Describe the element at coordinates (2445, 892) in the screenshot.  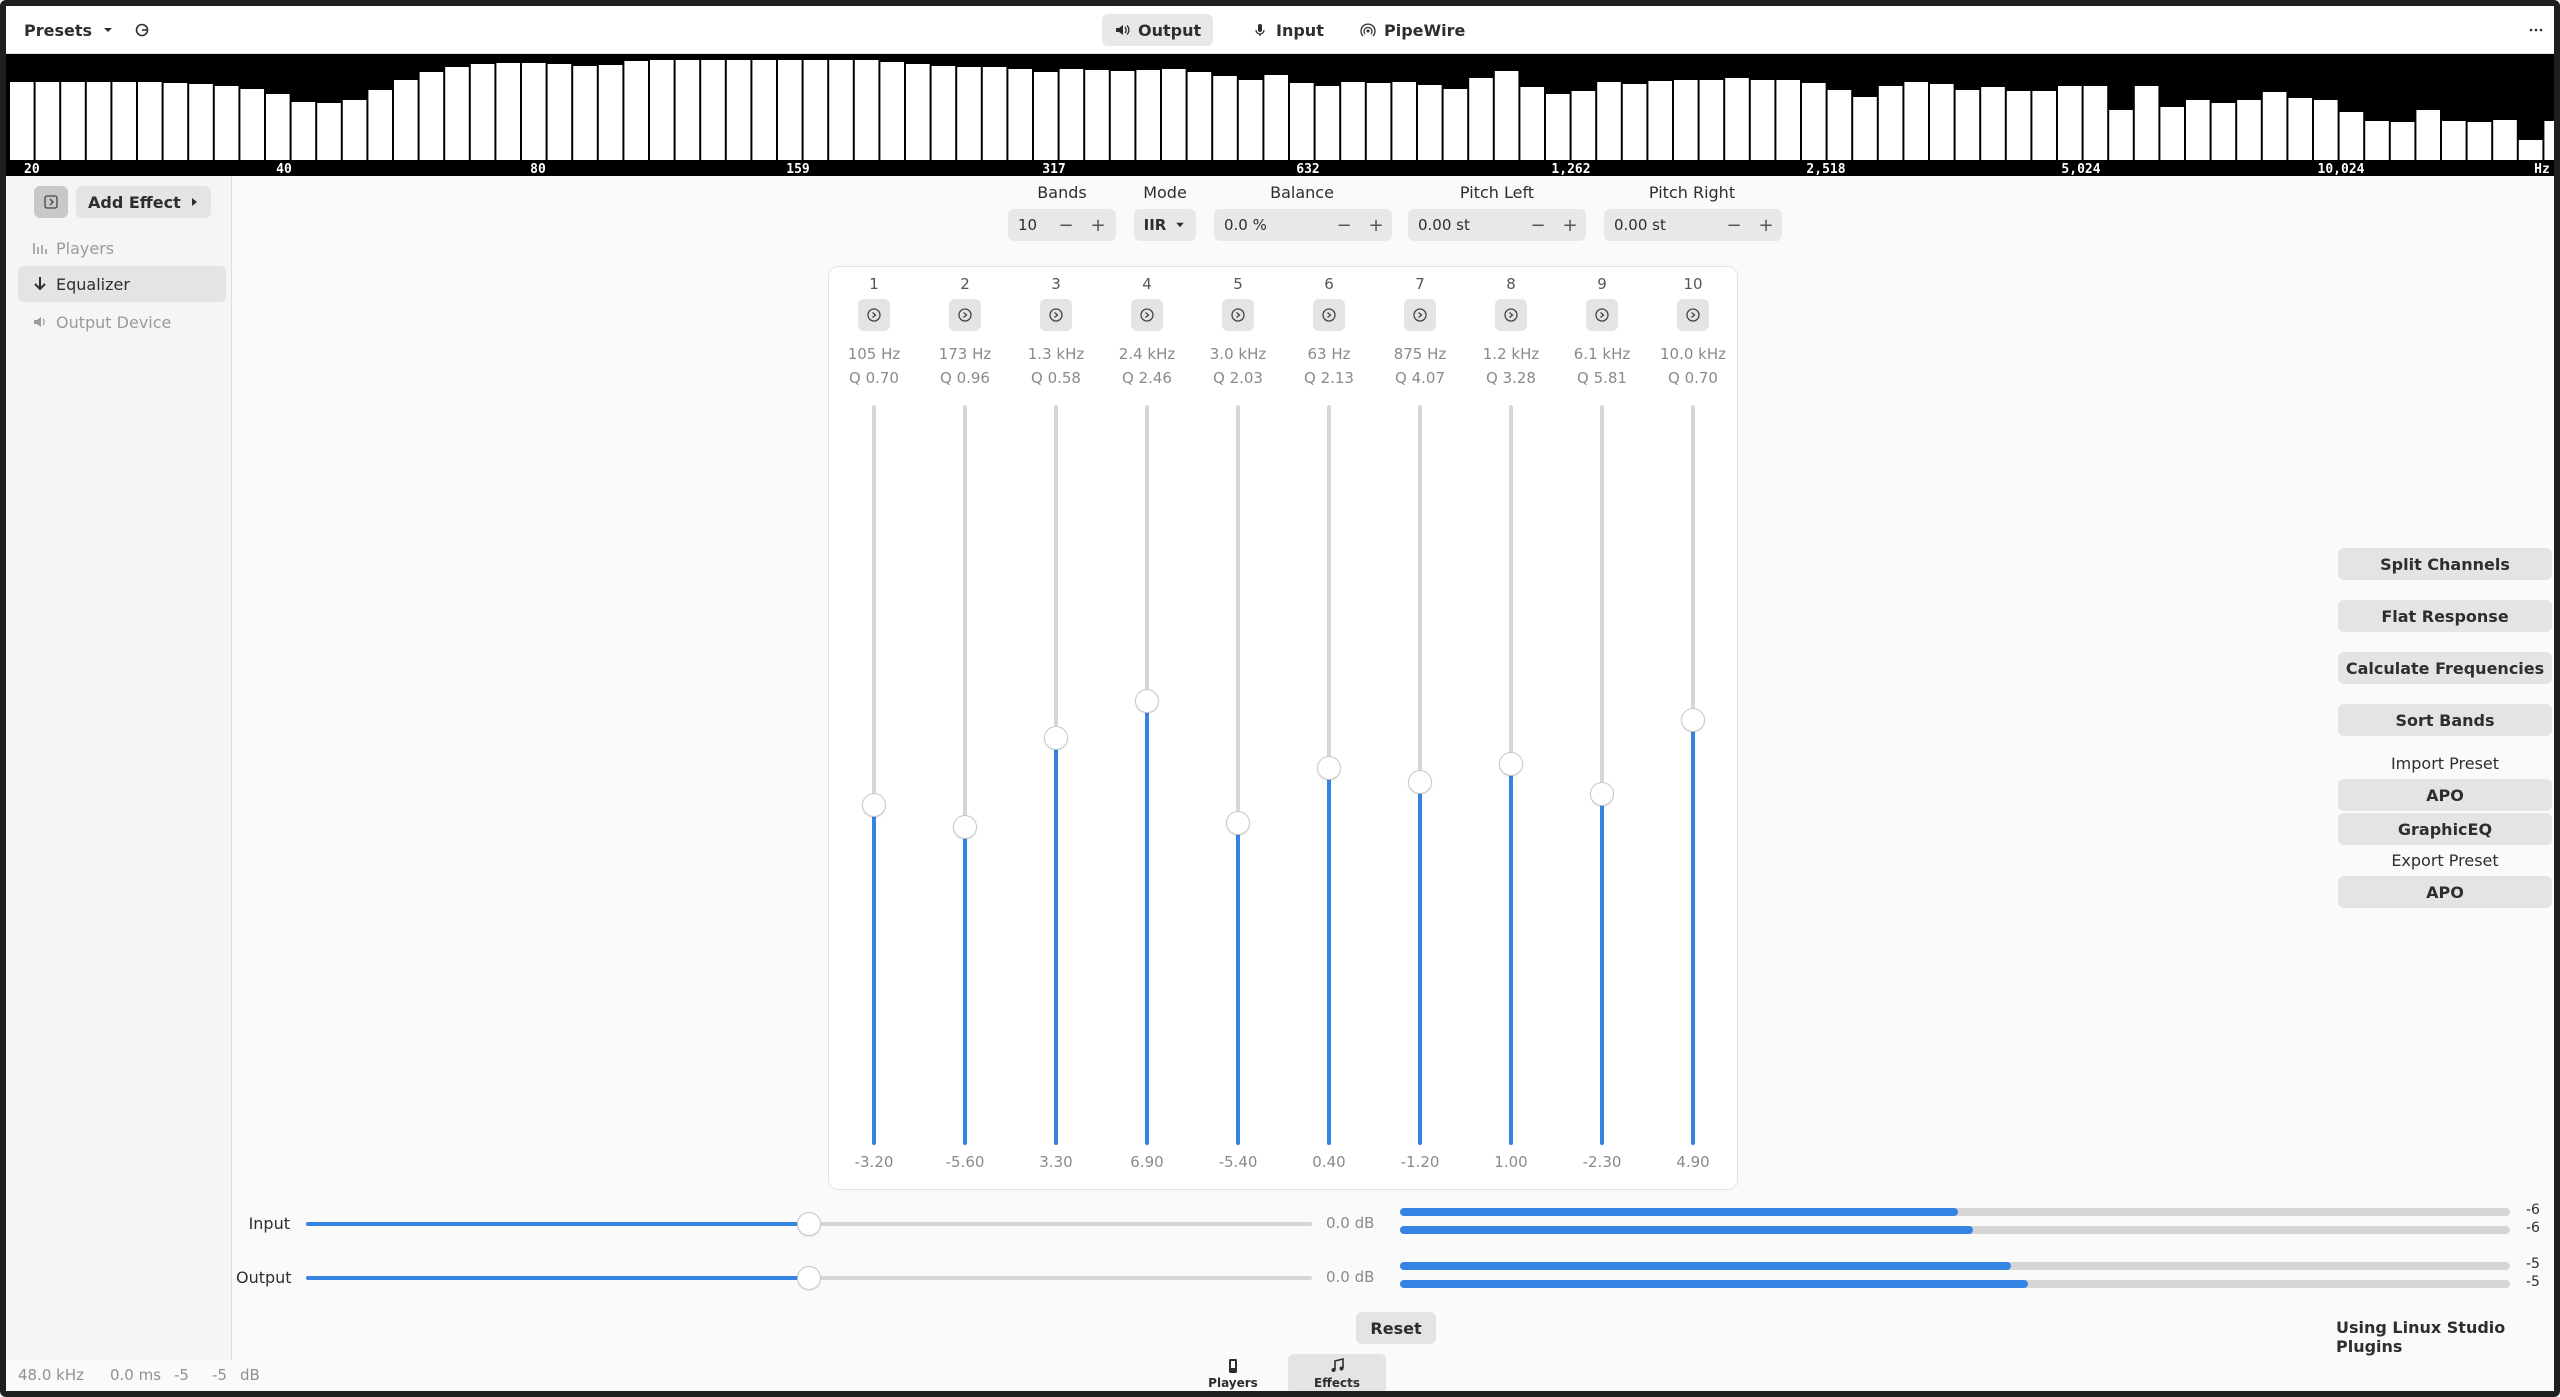
I see `export-apo-button: APO` at that location.